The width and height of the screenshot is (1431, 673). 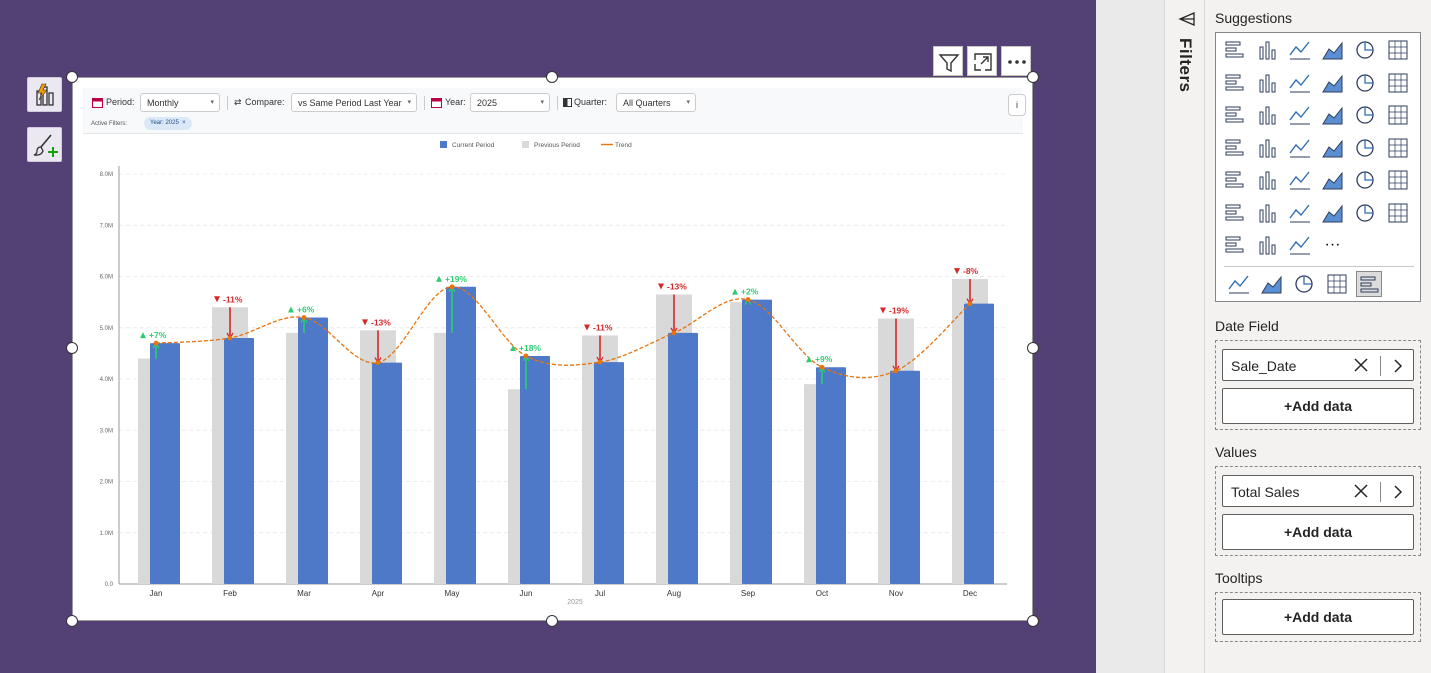 What do you see at coordinates (1235, 50) in the screenshot?
I see `stacked-bar-icon` at bounding box center [1235, 50].